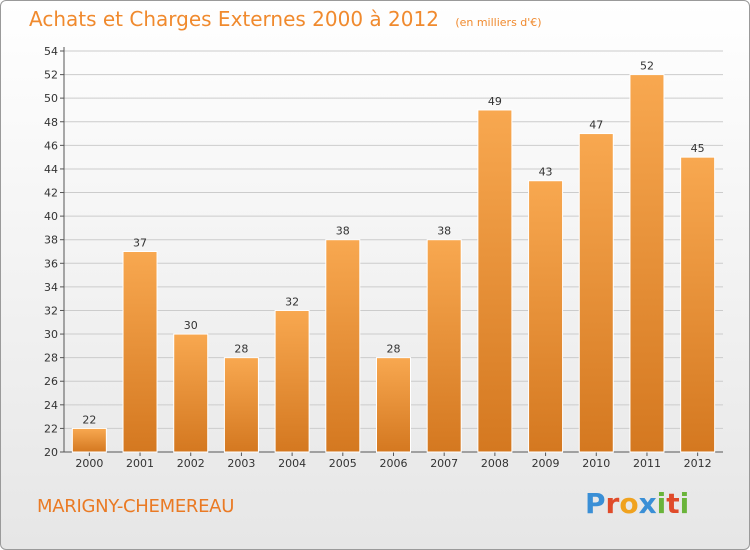 This screenshot has height=550, width=750. Describe the element at coordinates (51, 240) in the screenshot. I see `y-tick-label: 38` at that location.